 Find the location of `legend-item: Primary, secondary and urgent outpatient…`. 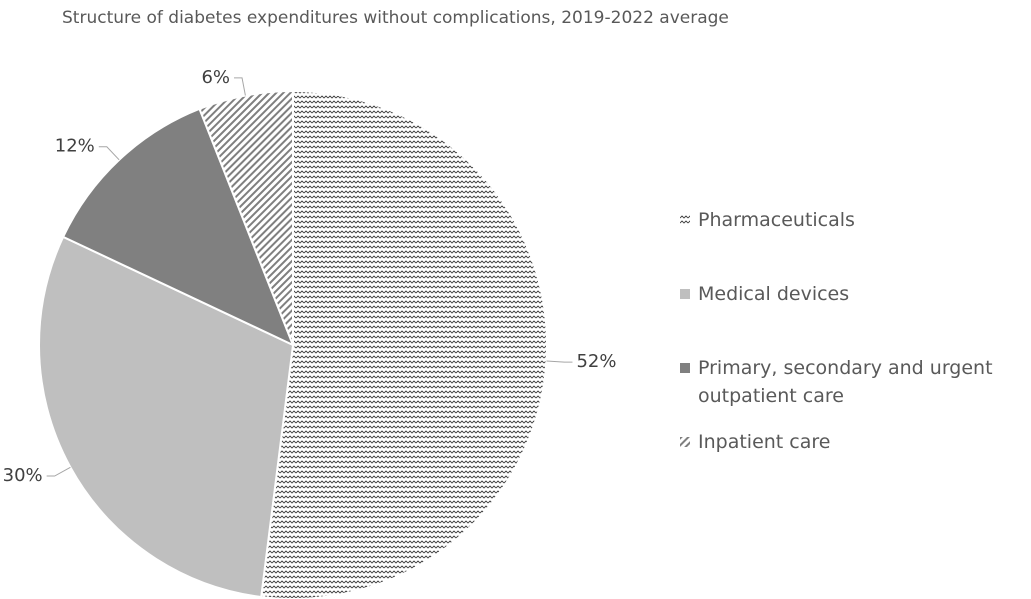

legend-item: Primary, secondary and urgent outpatient… is located at coordinates (851, 382).